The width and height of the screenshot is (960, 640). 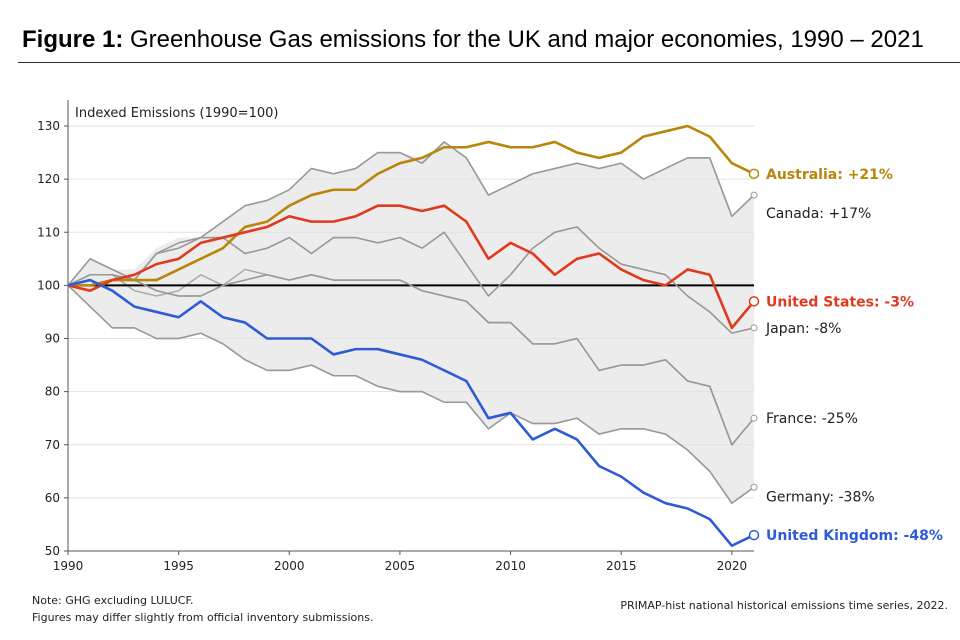 What do you see at coordinates (52, 445) in the screenshot?
I see `y-tick-label-70: 70` at bounding box center [52, 445].